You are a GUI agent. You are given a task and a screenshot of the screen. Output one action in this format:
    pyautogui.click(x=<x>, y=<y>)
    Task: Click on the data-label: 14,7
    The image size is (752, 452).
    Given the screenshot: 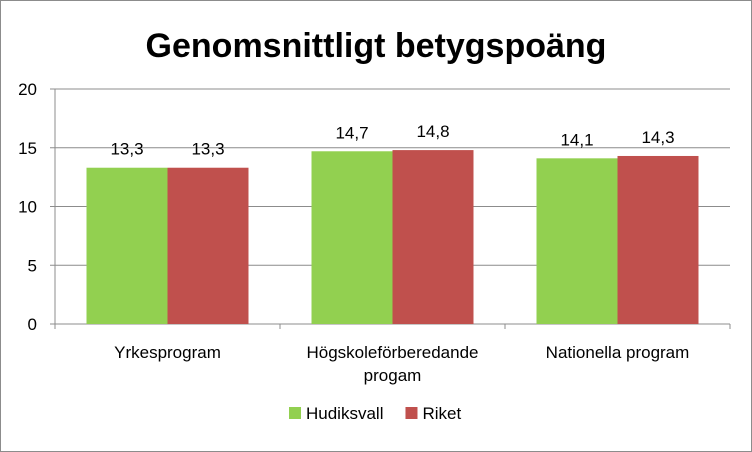 What is the action you would take?
    pyautogui.click(x=351, y=132)
    